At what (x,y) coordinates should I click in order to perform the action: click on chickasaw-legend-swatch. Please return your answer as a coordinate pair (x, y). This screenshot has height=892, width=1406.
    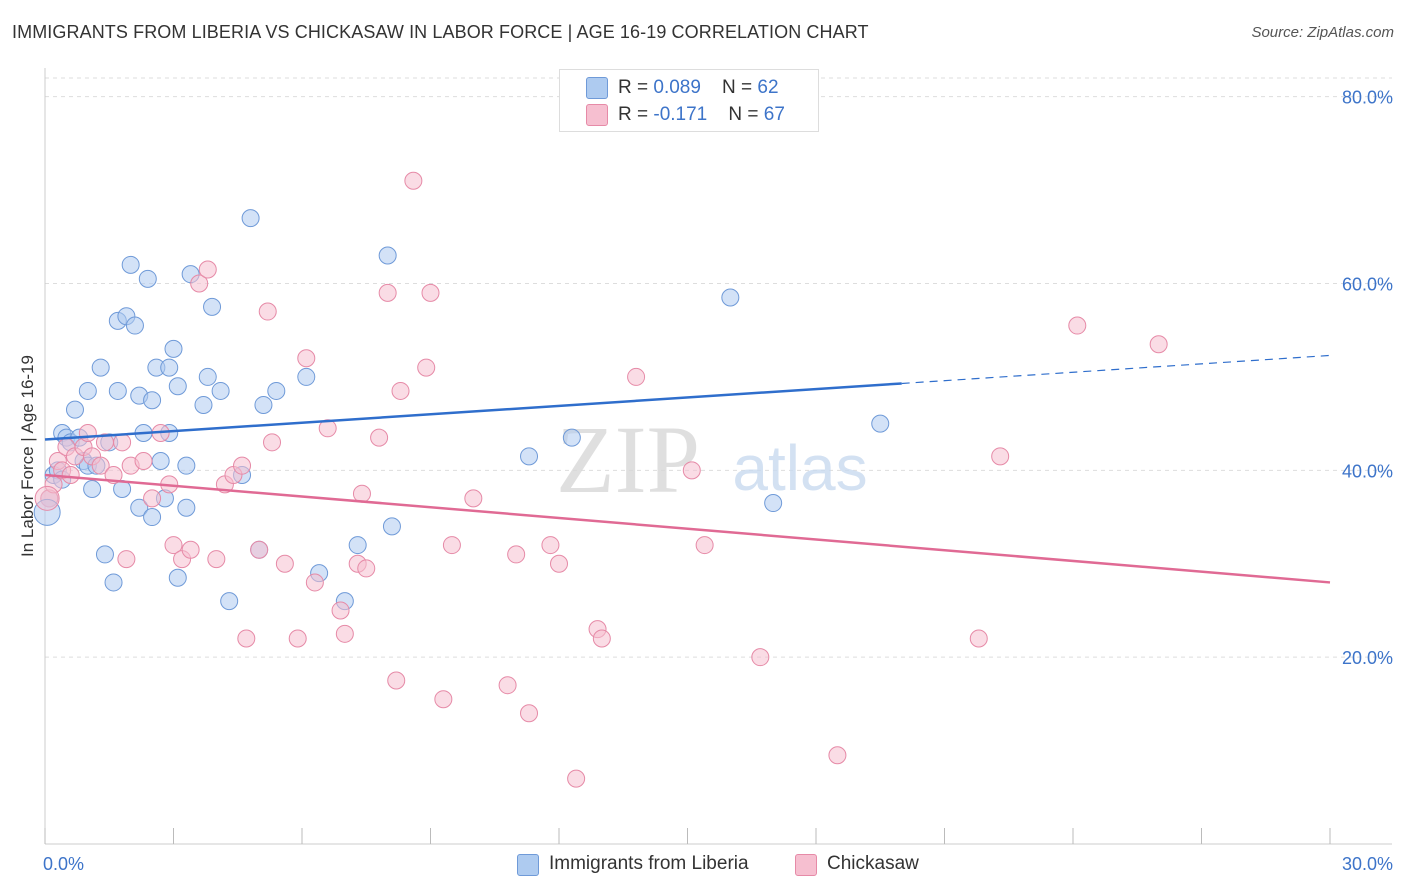
    Looking at the image, I should click on (806, 865).